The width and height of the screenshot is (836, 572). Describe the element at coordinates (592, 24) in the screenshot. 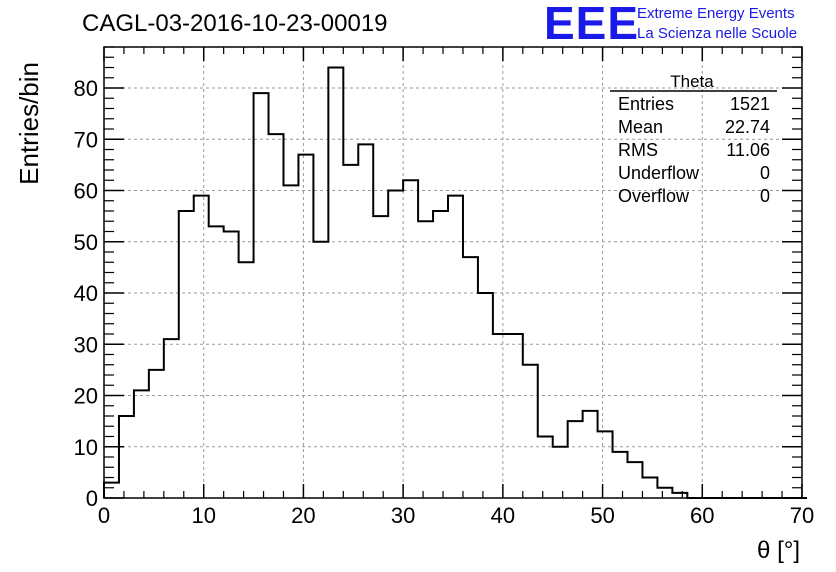

I see `eee-logo: EEE` at that location.